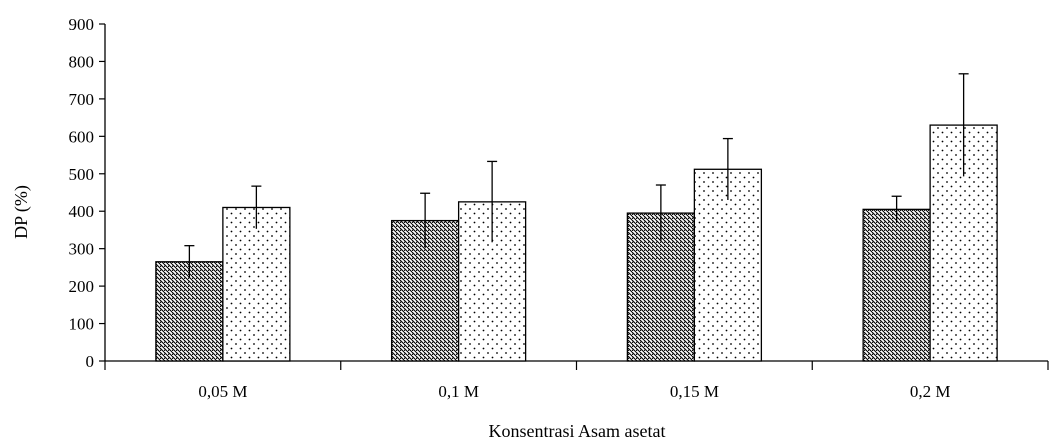 The image size is (1051, 444). What do you see at coordinates (82, 24) in the screenshot?
I see `y-tick-label: 900` at bounding box center [82, 24].